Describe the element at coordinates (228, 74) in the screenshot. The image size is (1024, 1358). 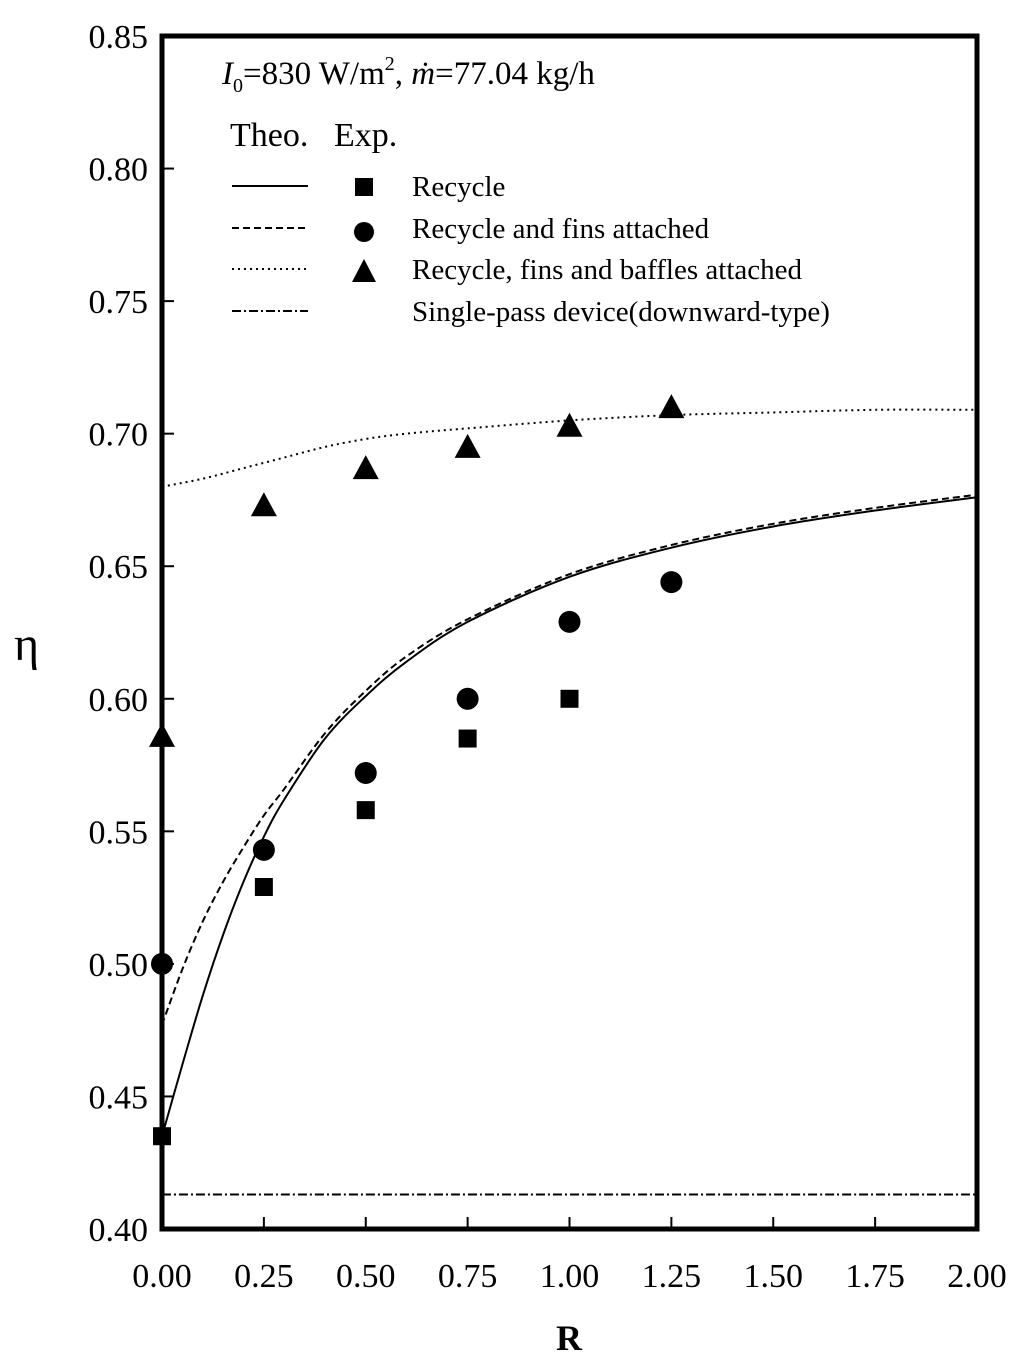
I see `irradiance-symbol: I` at that location.